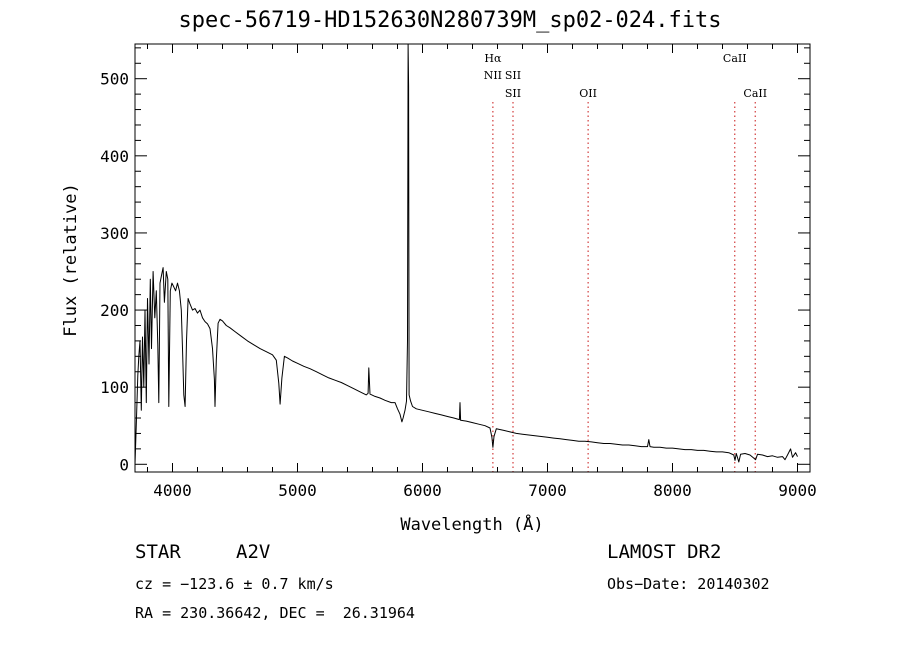 Image resolution: width=900 pixels, height=650 pixels. What do you see at coordinates (493, 58) in the screenshot?
I see `line-marker-label: Hα` at bounding box center [493, 58].